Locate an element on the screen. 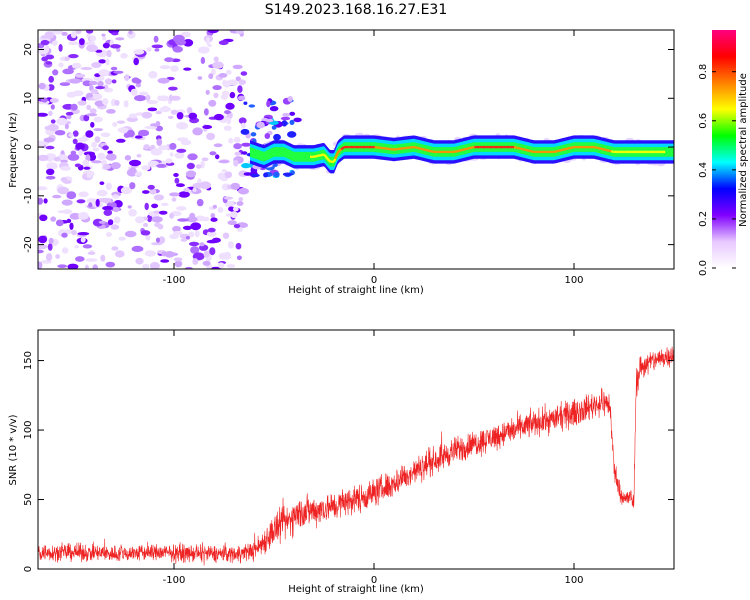  spectrogram-y-axis-label: Frequency (Hz) is located at coordinates (13, 150).